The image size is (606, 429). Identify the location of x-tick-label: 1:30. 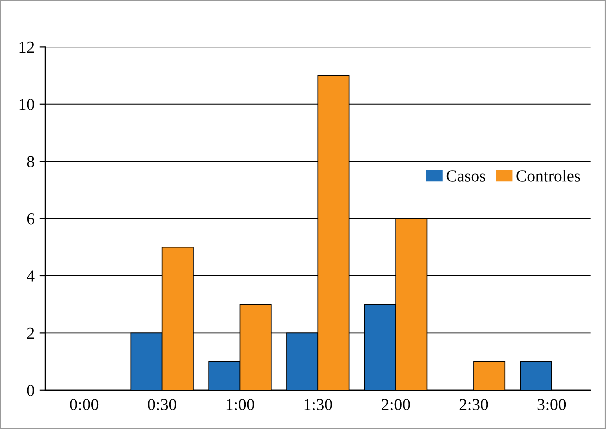
(318, 405).